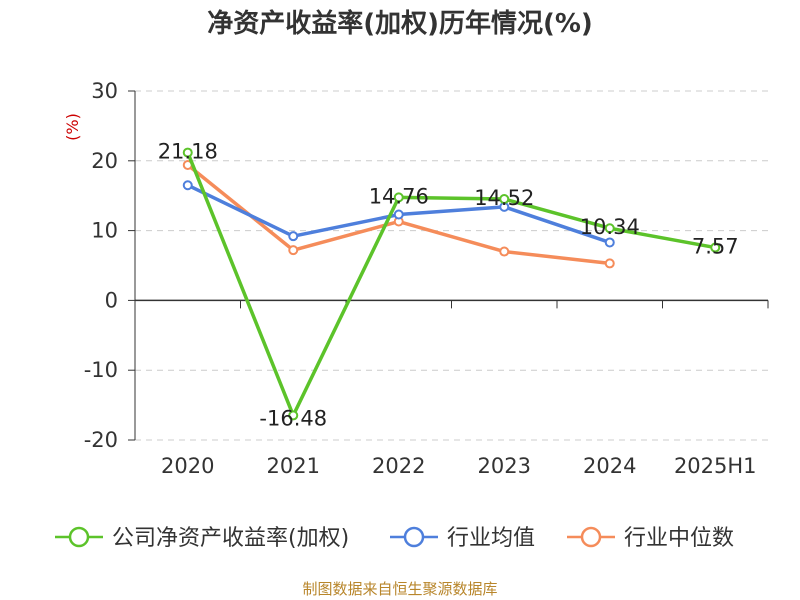 The width and height of the screenshot is (800, 600). I want to click on y-tick-label: 30, so click(104, 91).